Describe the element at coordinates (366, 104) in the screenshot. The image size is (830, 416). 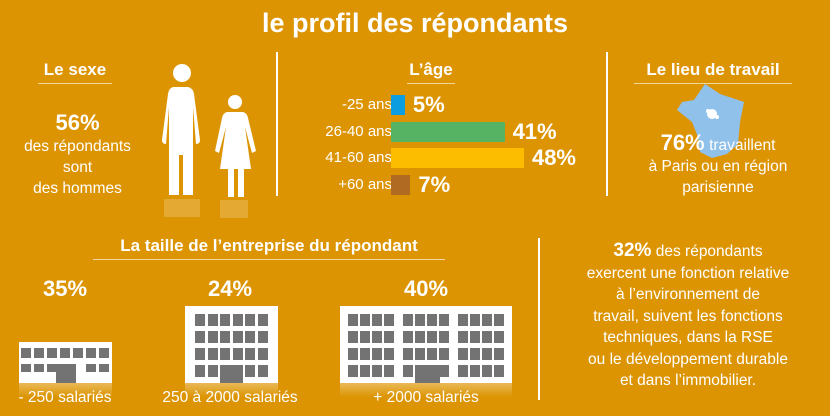
I see `age-category-label: -25 ans` at that location.